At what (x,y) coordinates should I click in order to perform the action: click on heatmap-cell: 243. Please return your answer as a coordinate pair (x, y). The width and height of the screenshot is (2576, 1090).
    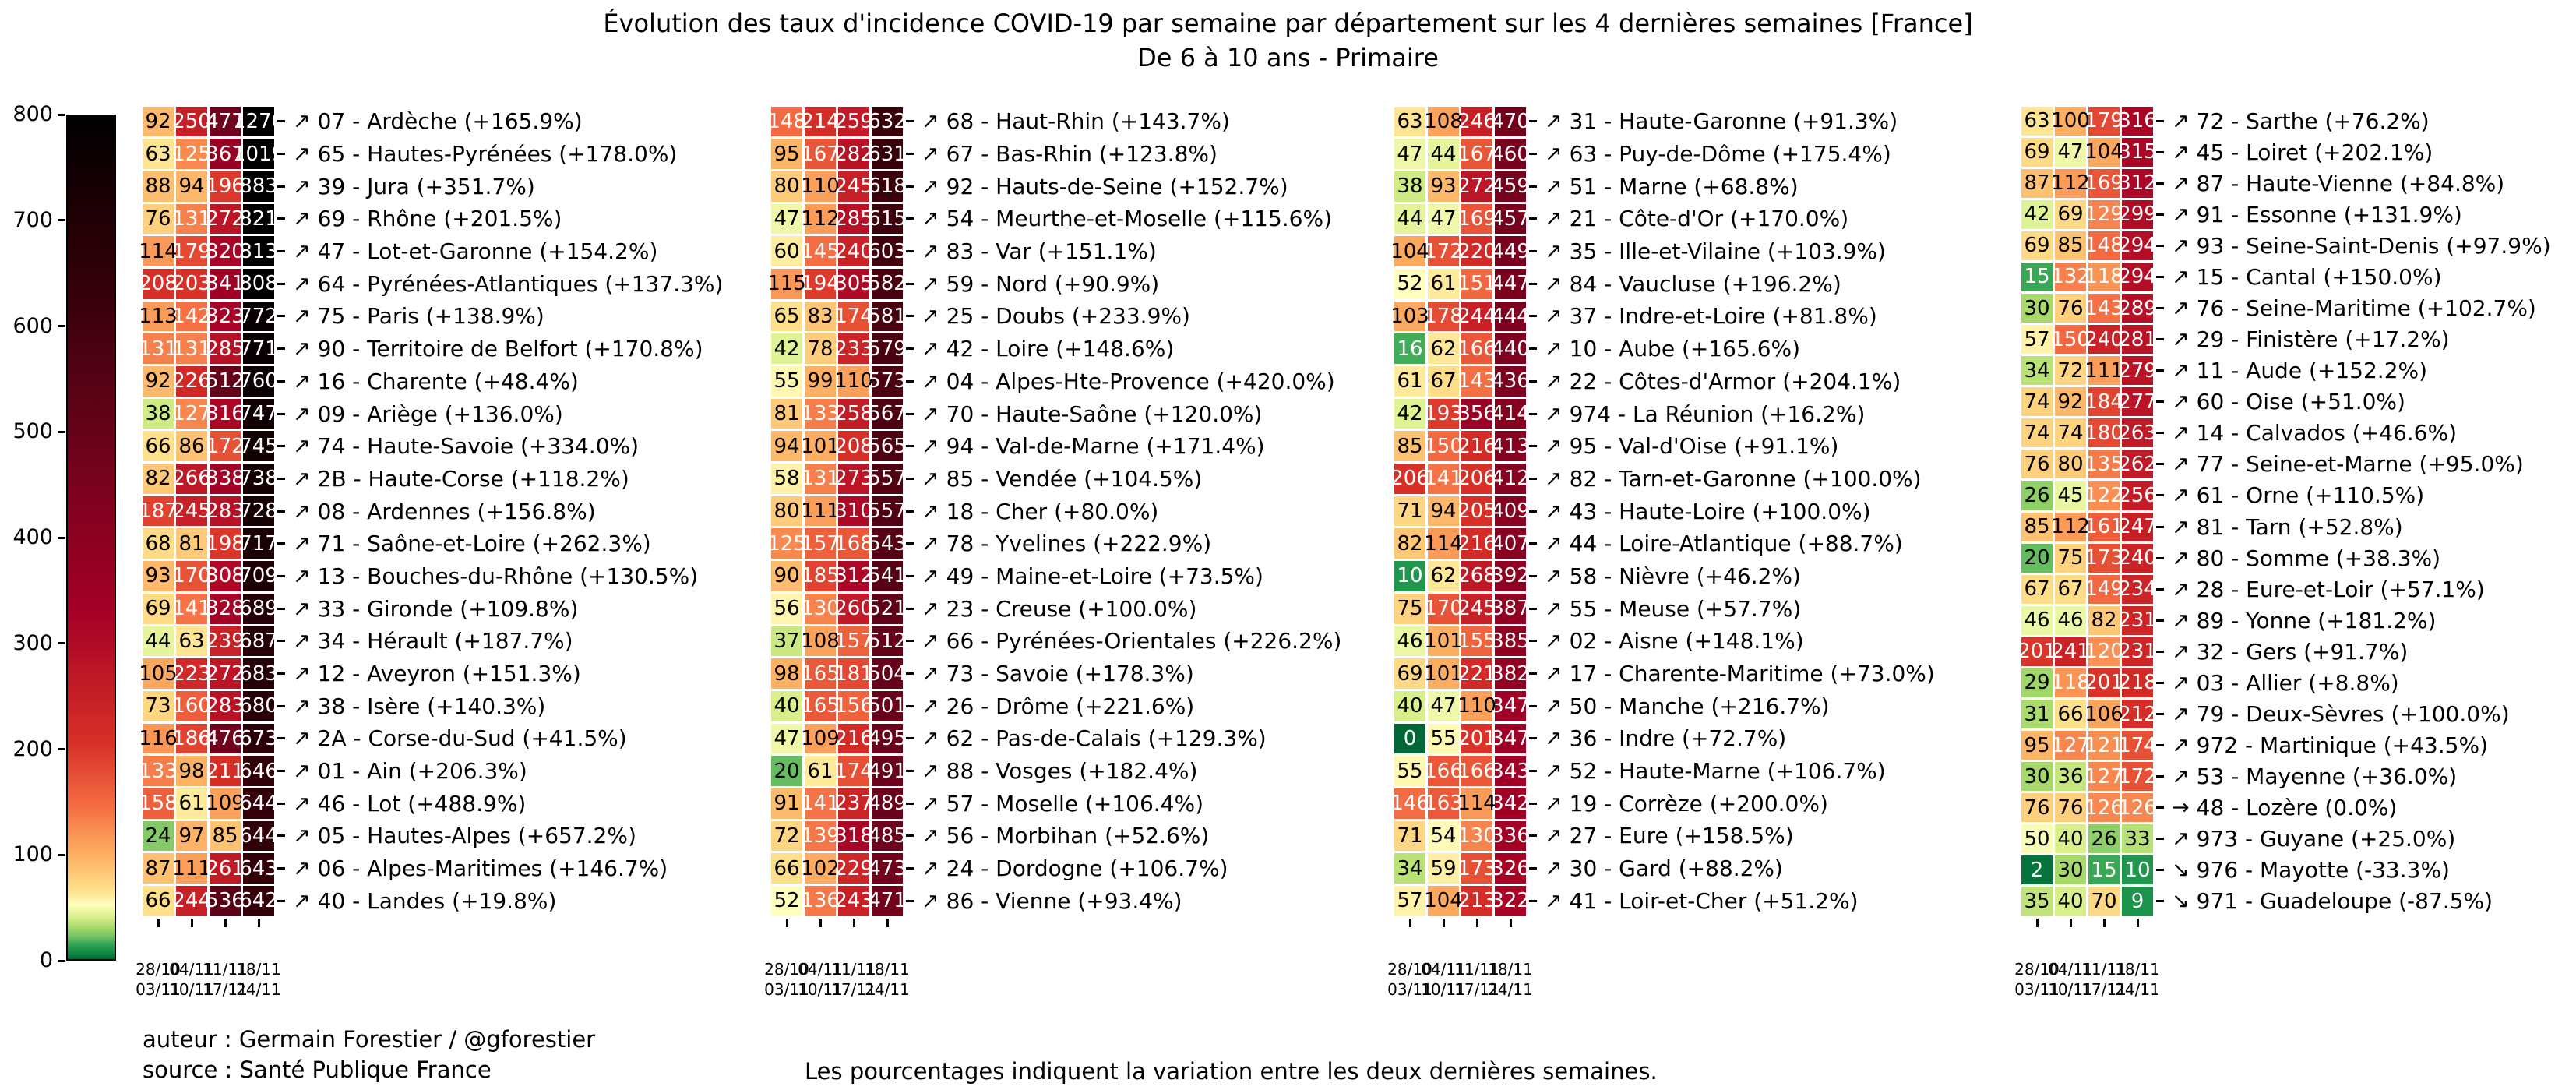
    Looking at the image, I should click on (854, 901).